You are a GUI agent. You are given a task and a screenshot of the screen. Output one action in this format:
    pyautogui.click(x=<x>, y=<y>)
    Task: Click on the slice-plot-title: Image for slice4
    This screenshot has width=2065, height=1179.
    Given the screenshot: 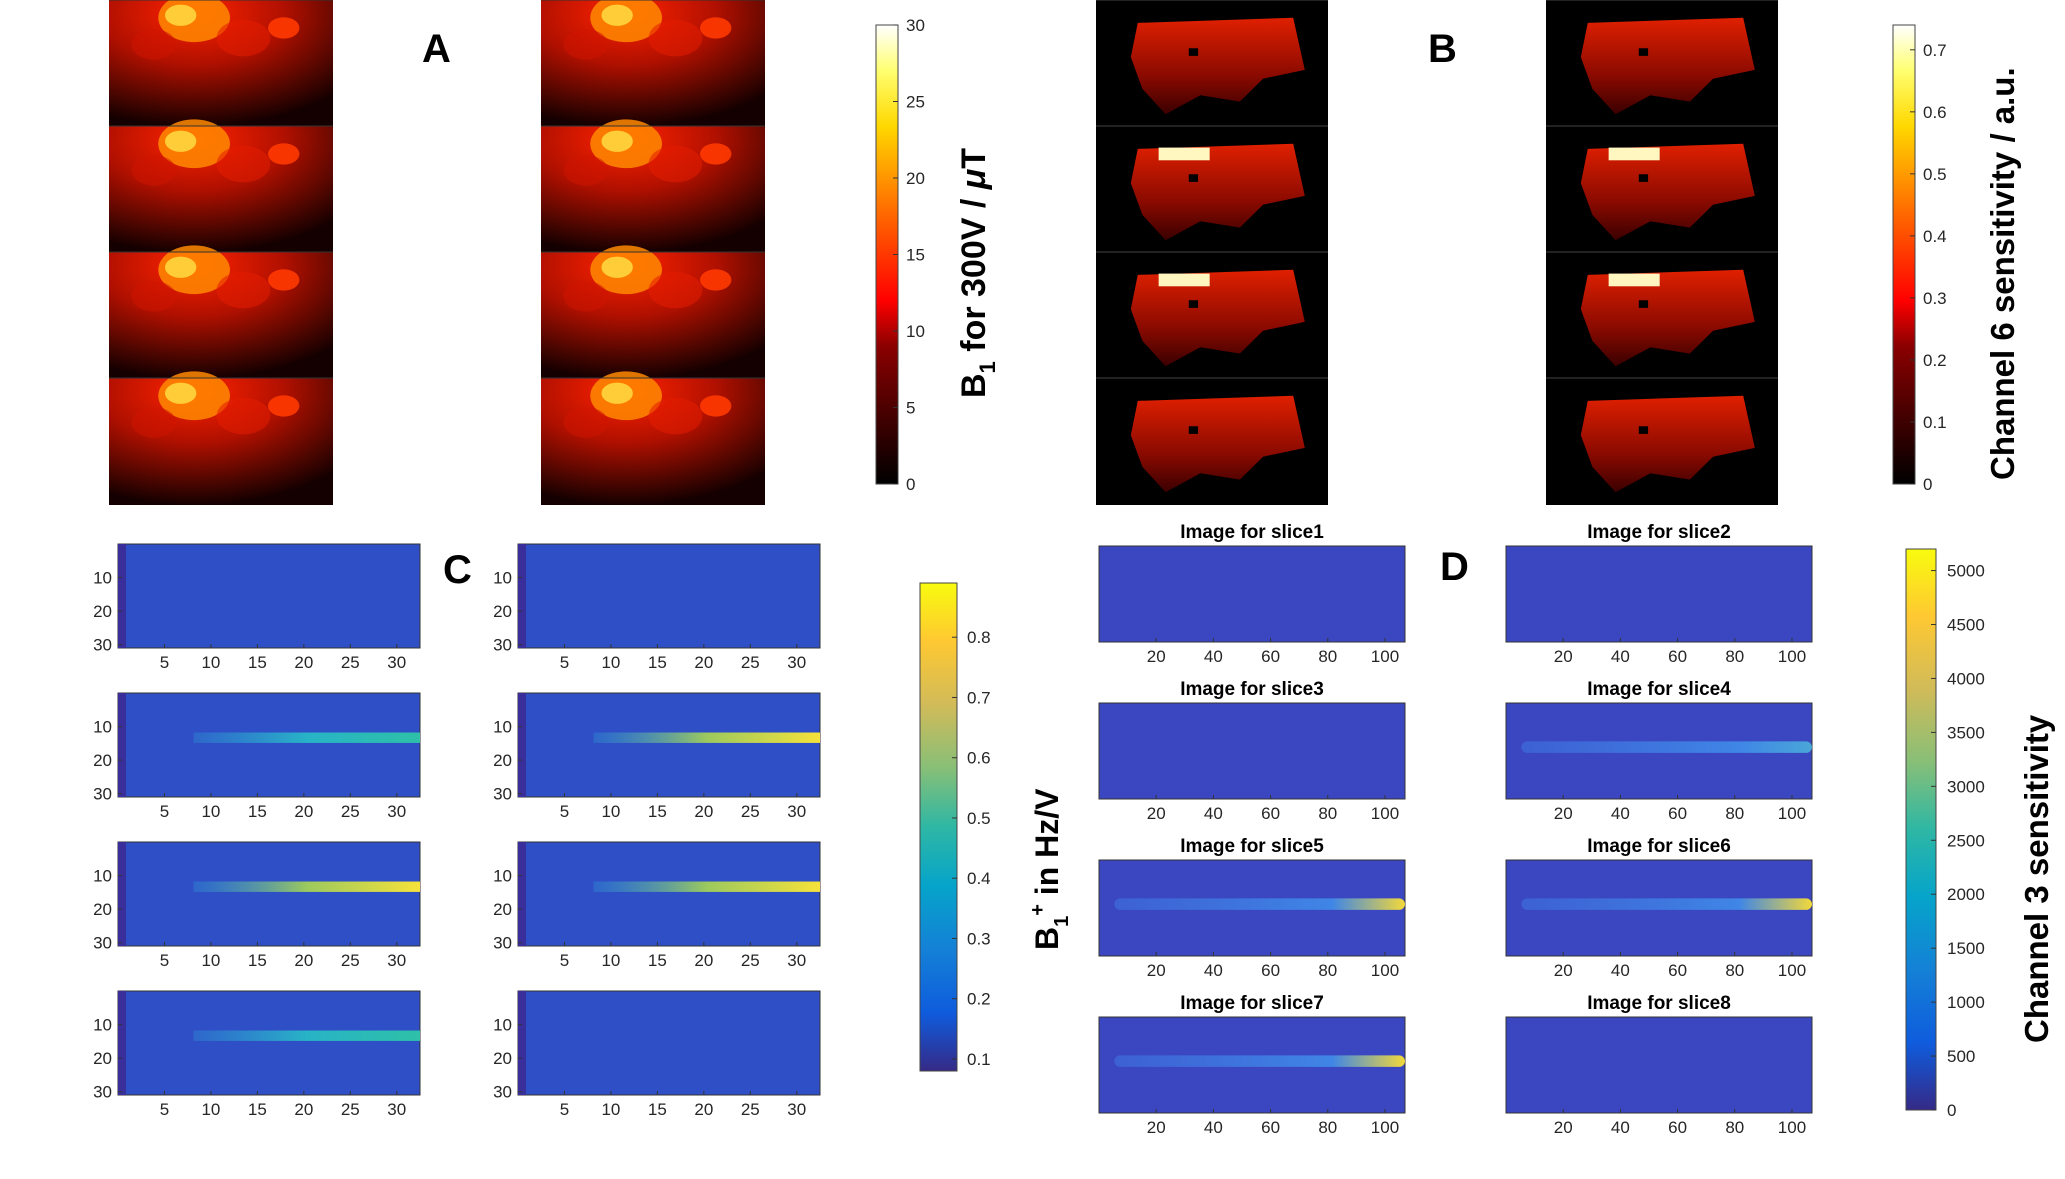 What is the action you would take?
    pyautogui.click(x=1659, y=689)
    